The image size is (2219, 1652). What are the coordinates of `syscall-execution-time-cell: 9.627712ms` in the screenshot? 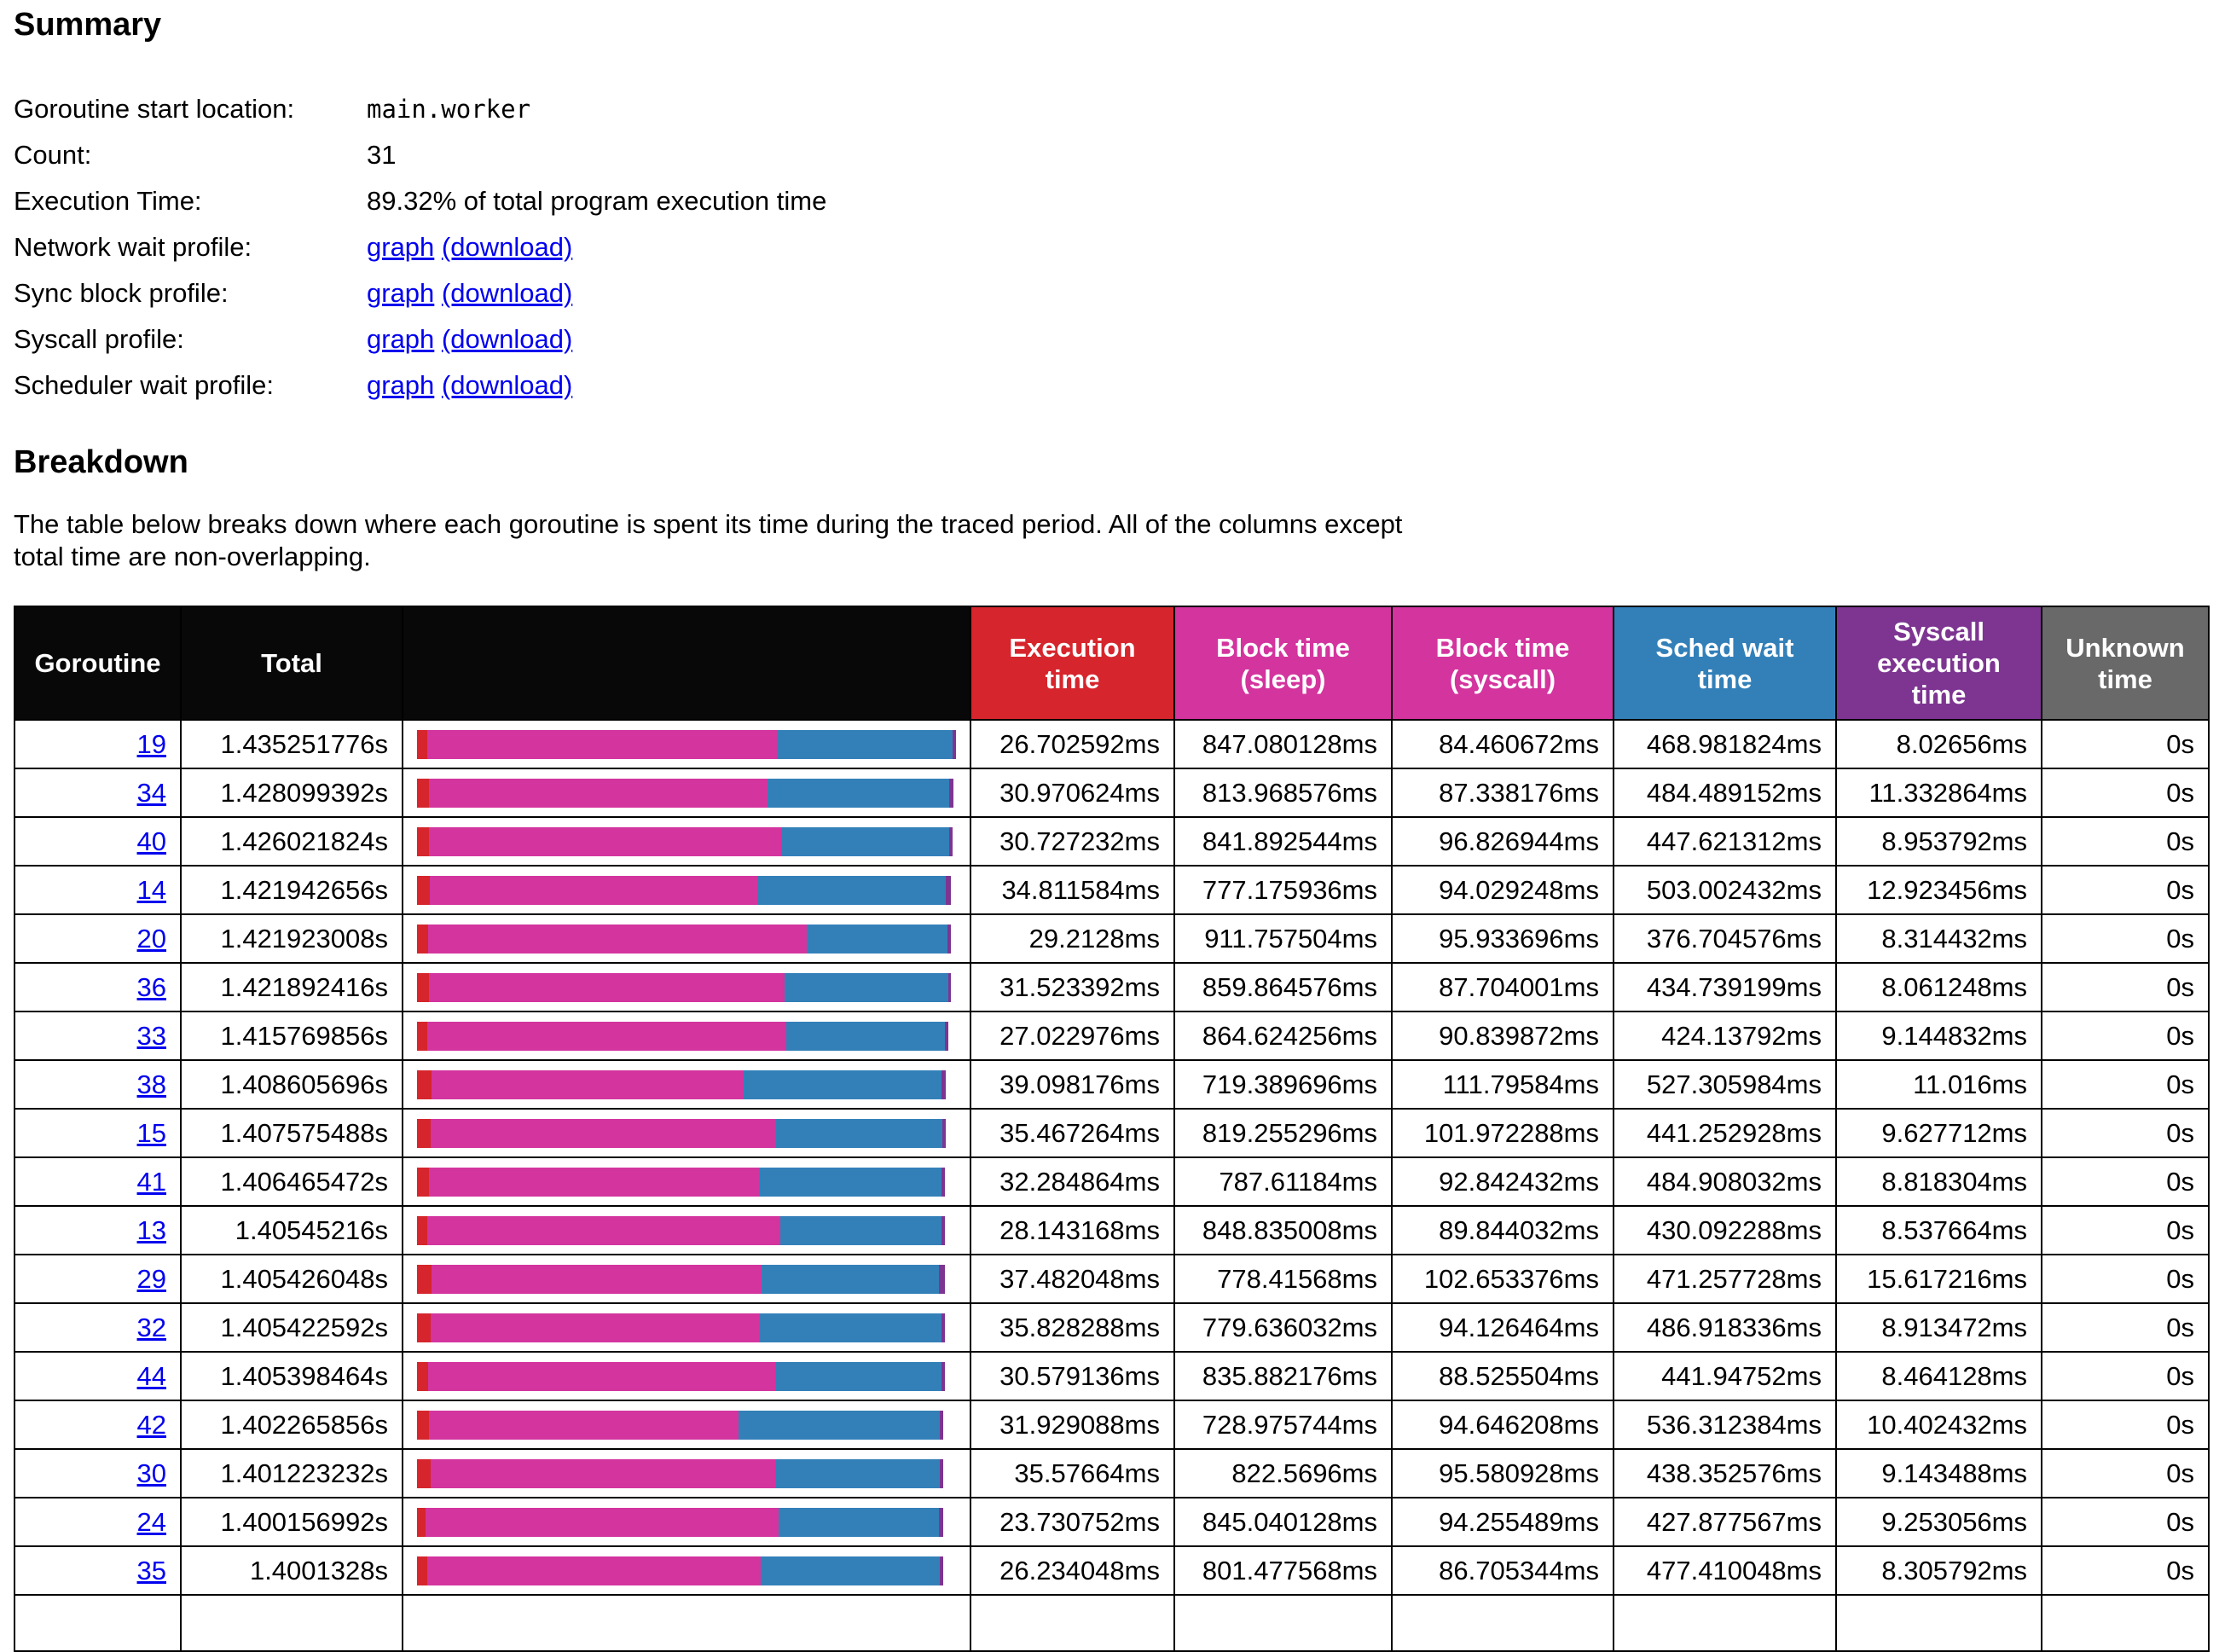 It's located at (1939, 1133).